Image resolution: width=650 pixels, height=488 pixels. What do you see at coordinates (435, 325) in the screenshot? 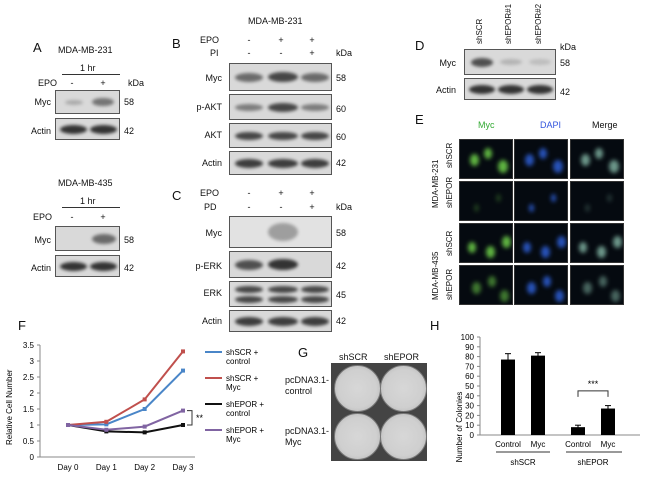
I see `panel-h-letter: H` at bounding box center [435, 325].